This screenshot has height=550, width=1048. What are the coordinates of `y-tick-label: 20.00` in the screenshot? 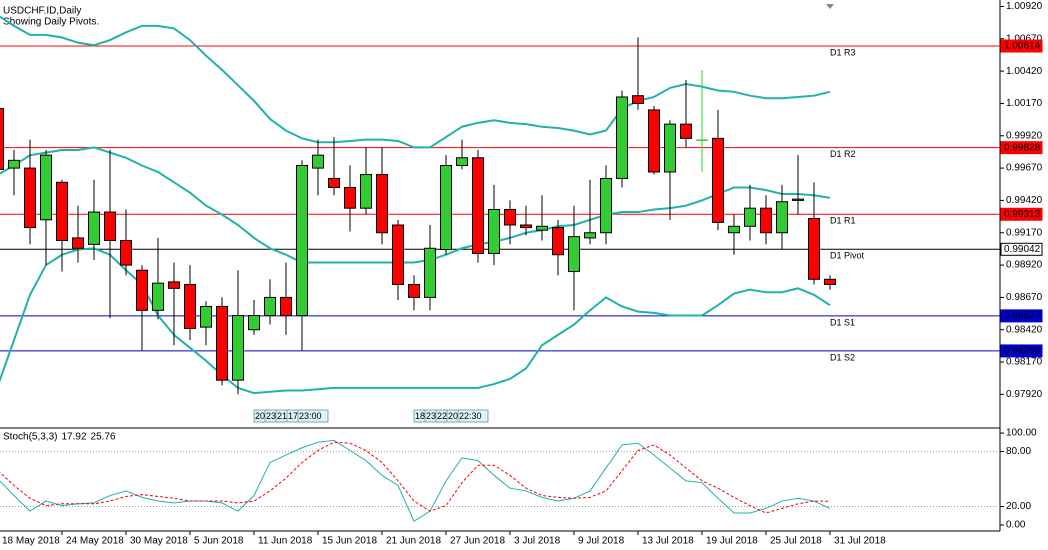 It's located at (1018, 506).